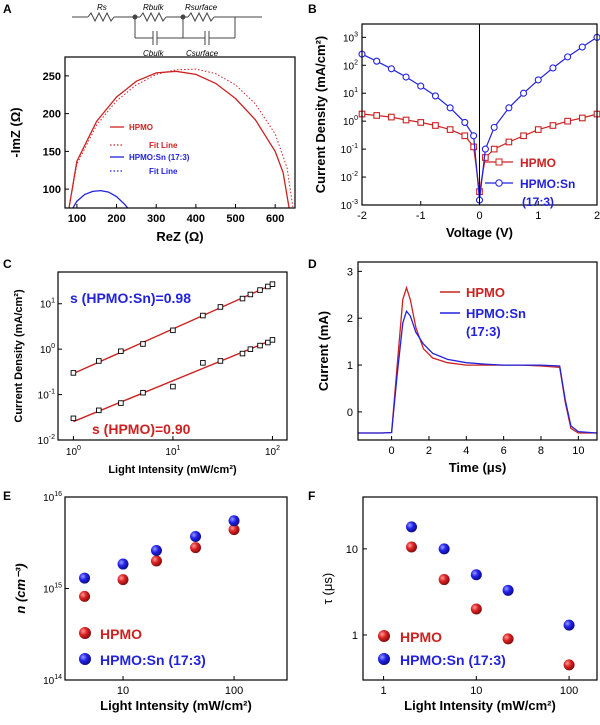 The height and width of the screenshot is (725, 600). I want to click on x-tick-label: 10¹, so click(172, 451).